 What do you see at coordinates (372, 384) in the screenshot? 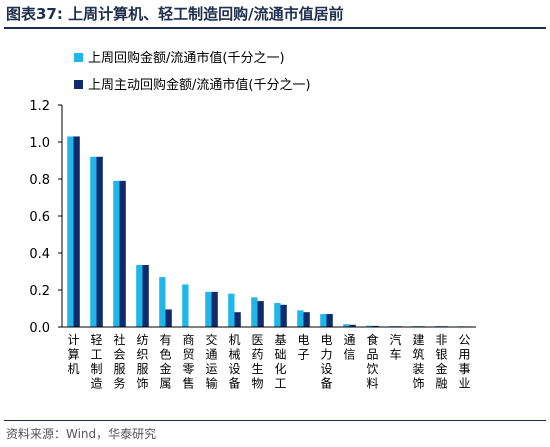
I see `x-tick-label-char: 料` at bounding box center [372, 384].